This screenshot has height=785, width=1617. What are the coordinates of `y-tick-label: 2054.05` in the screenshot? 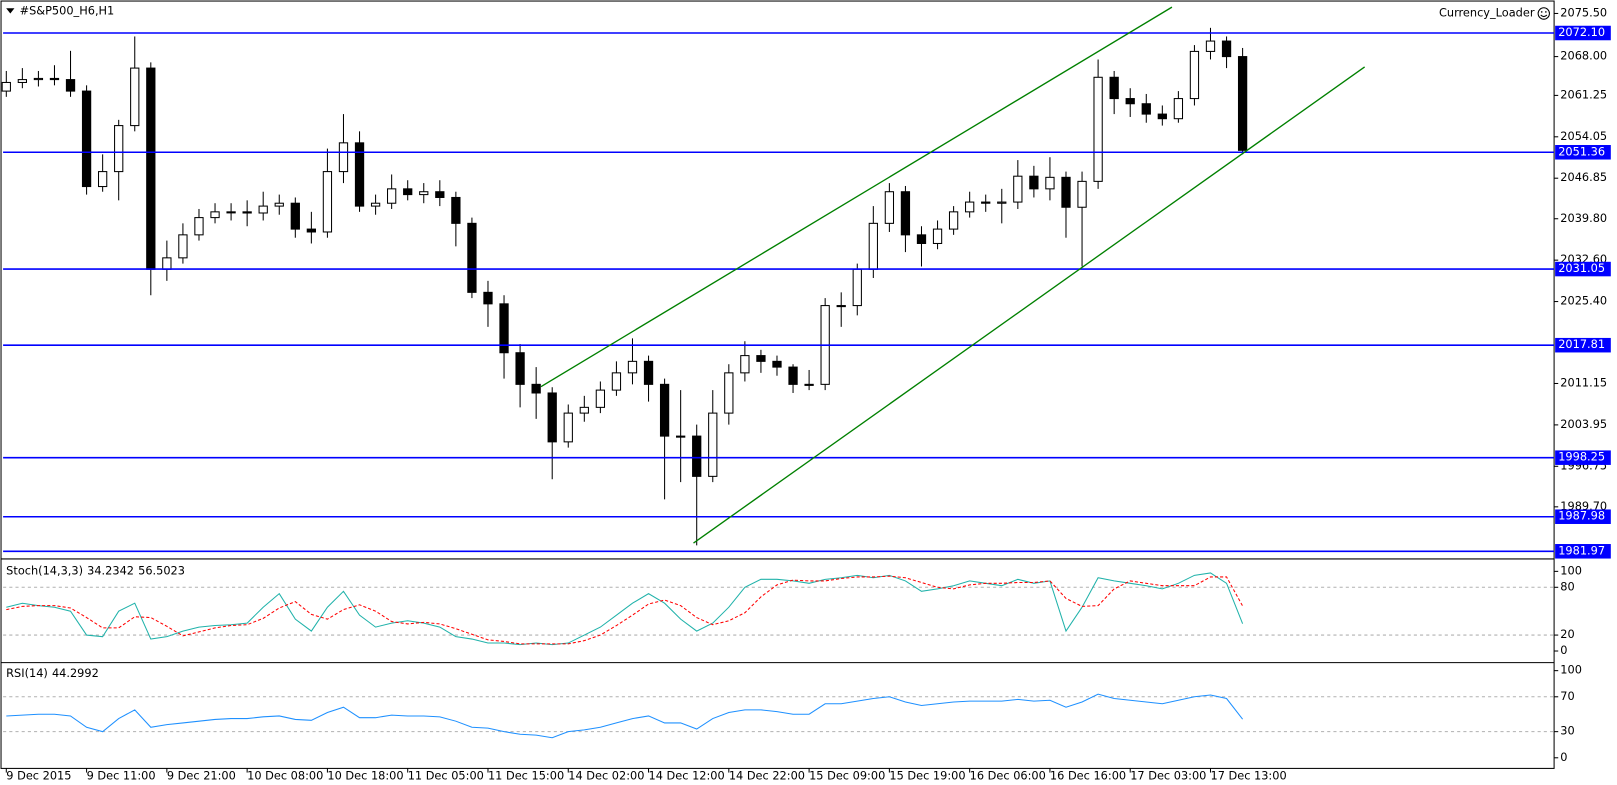 It's located at (1583, 136).